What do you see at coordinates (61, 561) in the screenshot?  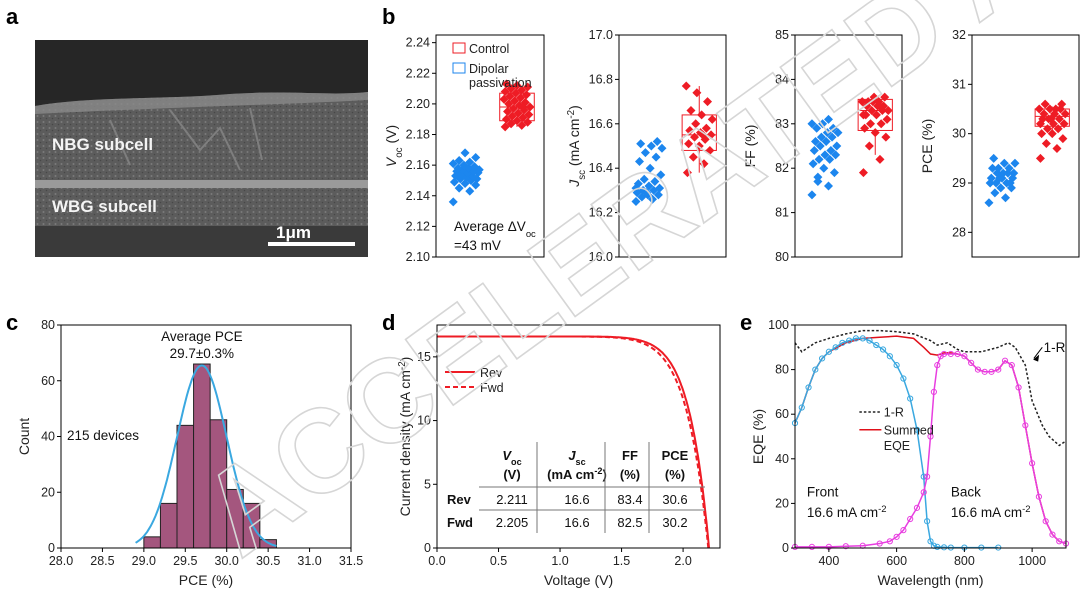 I see `c-hist-xtick-label: 28.0` at bounding box center [61, 561].